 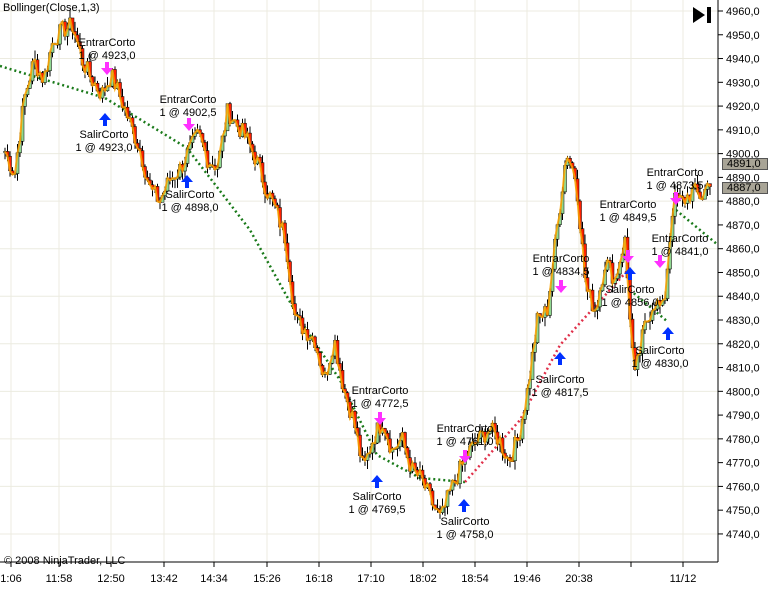 What do you see at coordinates (319, 579) in the screenshot?
I see `x-tick-label: 16:18` at bounding box center [319, 579].